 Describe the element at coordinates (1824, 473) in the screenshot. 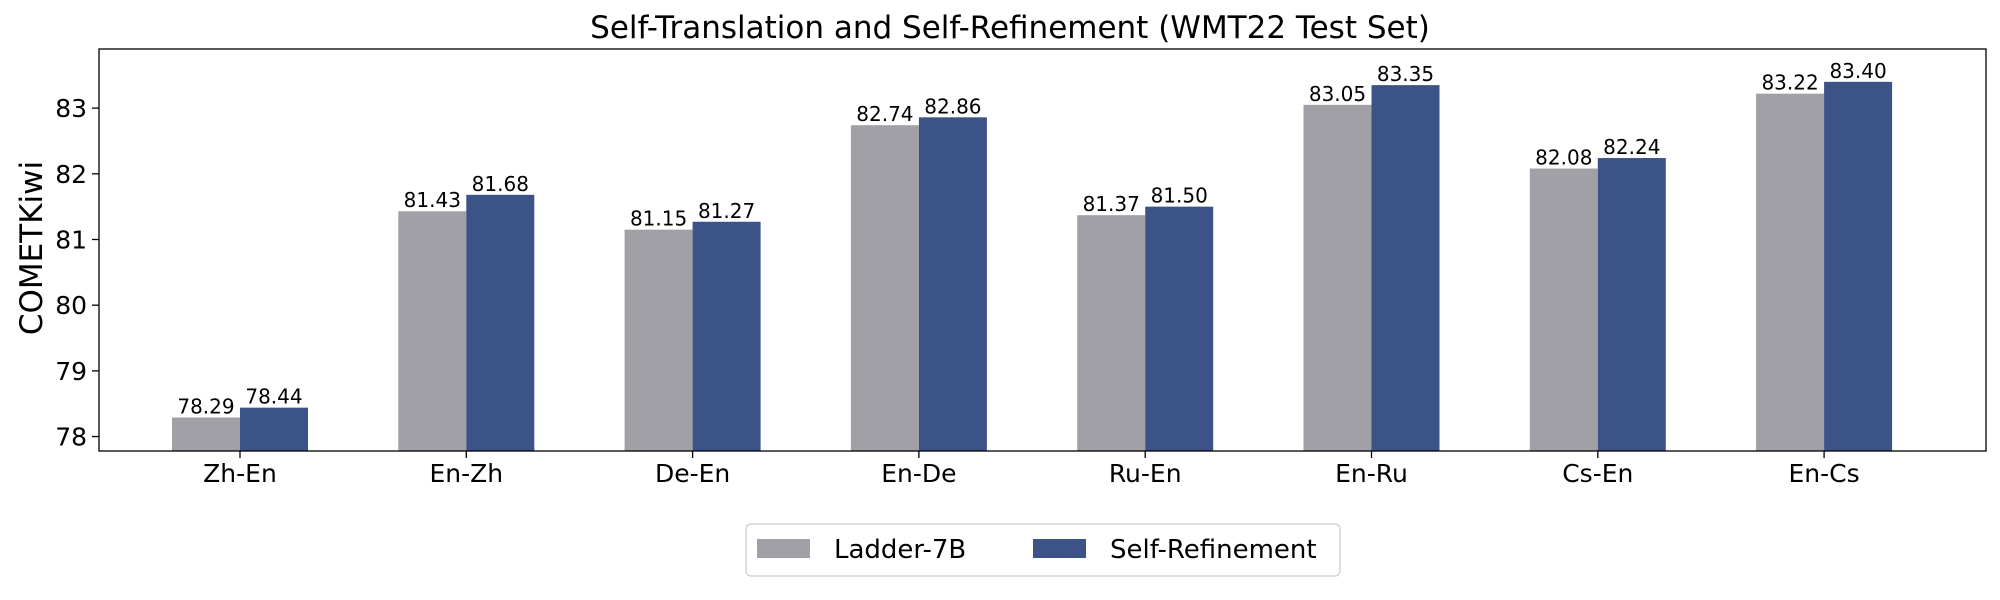

I see `x-tick-label: En-Cs` at that location.